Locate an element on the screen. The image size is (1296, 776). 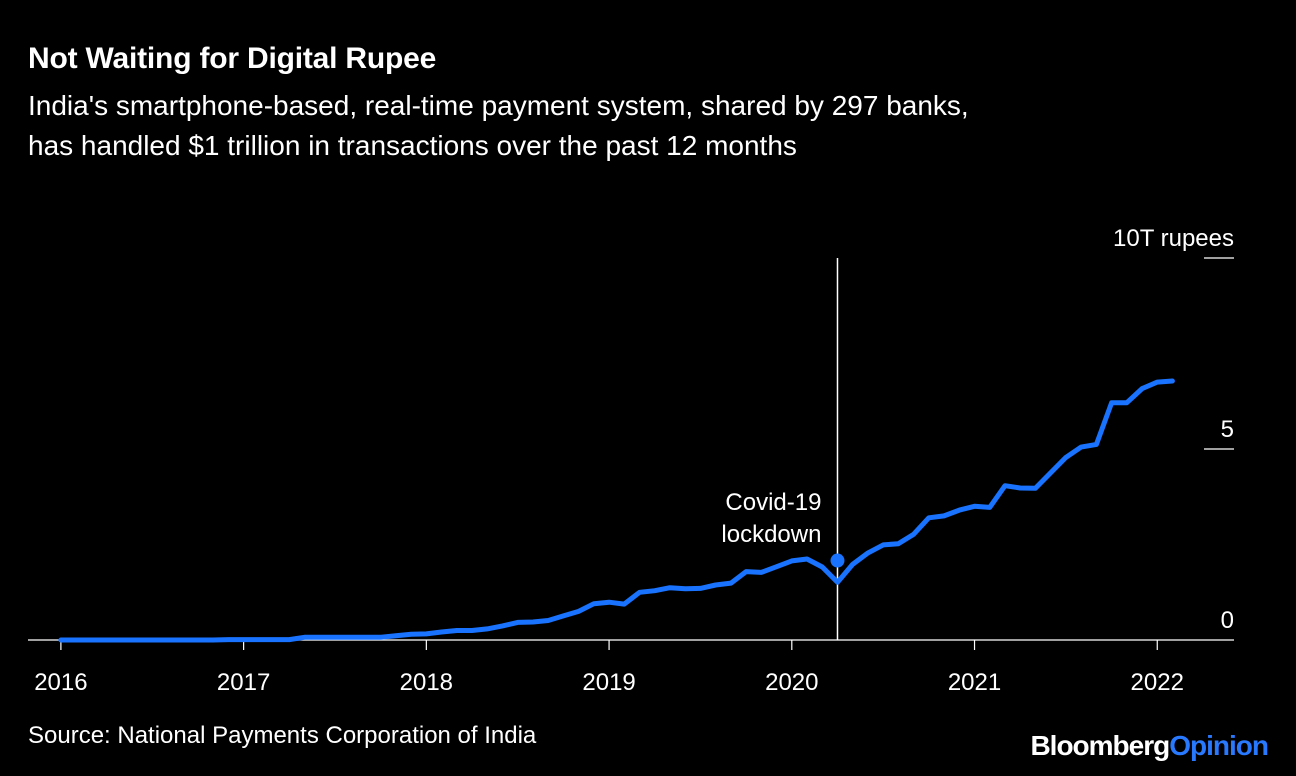
bloomberg-opinion-logo: BloombergOpinion is located at coordinates (1149, 746).